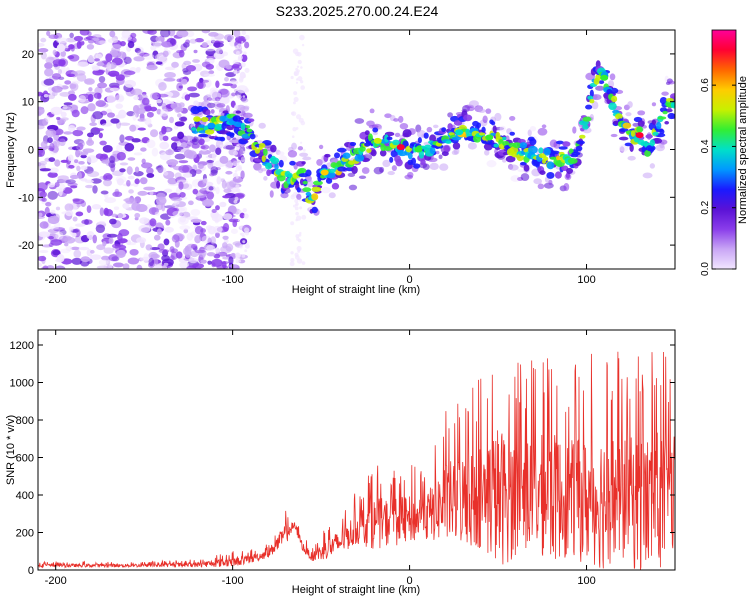 Image resolution: width=750 pixels, height=600 pixels. Describe the element at coordinates (718, 177) in the screenshot. I see `colorbar-ticks: 0.0 0.2 0.4 0.6` at that location.